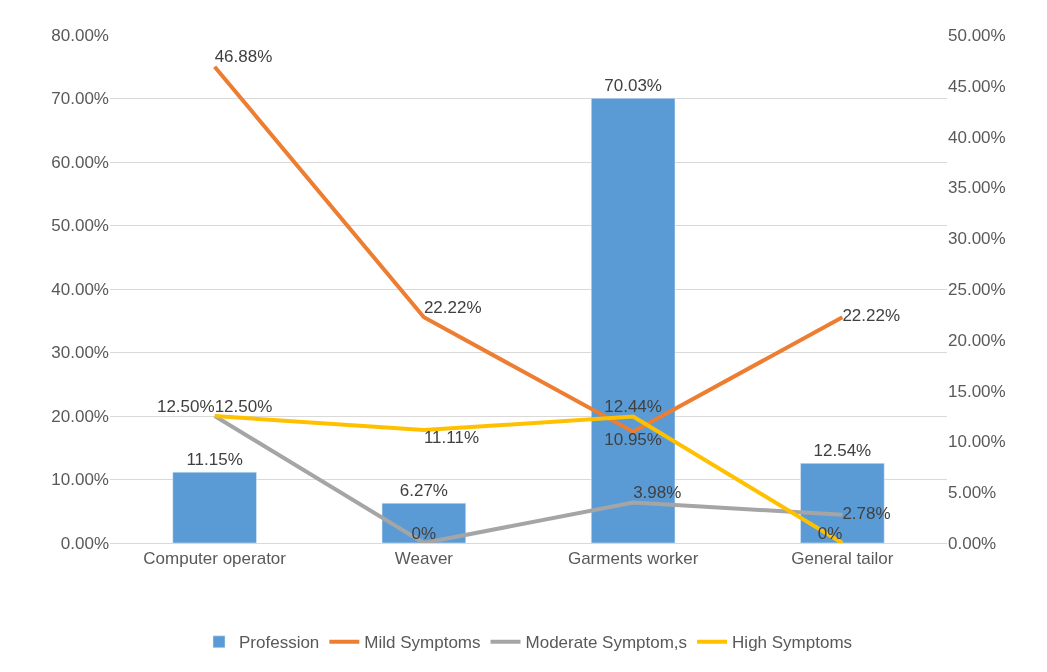 Image resolution: width=1047 pixels, height=672 pixels. I want to click on data-label: 46.88%, so click(243, 57).